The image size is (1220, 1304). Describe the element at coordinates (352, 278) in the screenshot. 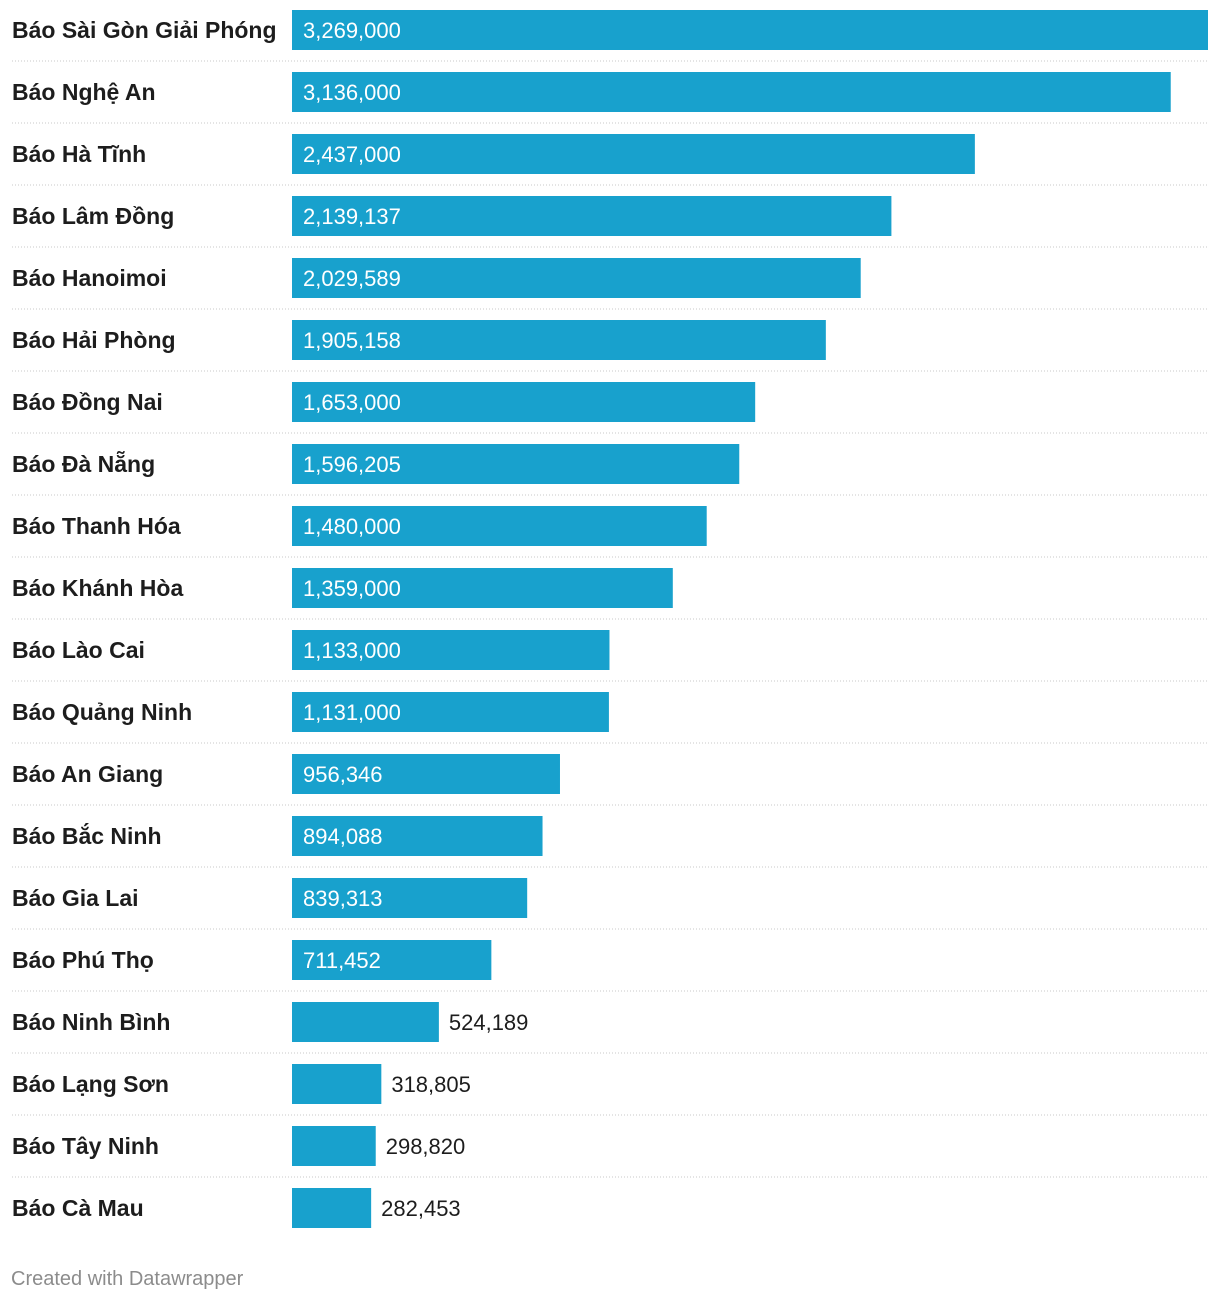

I see `value-label: 2,029,589` at that location.